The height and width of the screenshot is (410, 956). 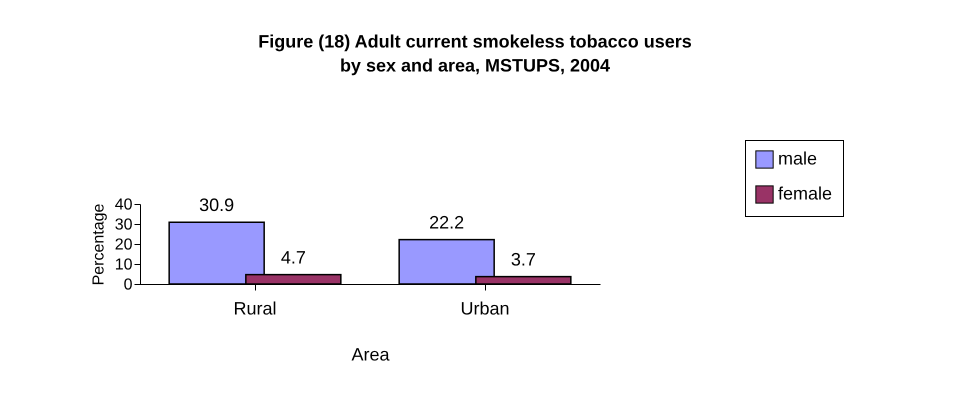 What do you see at coordinates (123, 245) in the screenshot?
I see `y-tick-label: 20` at bounding box center [123, 245].